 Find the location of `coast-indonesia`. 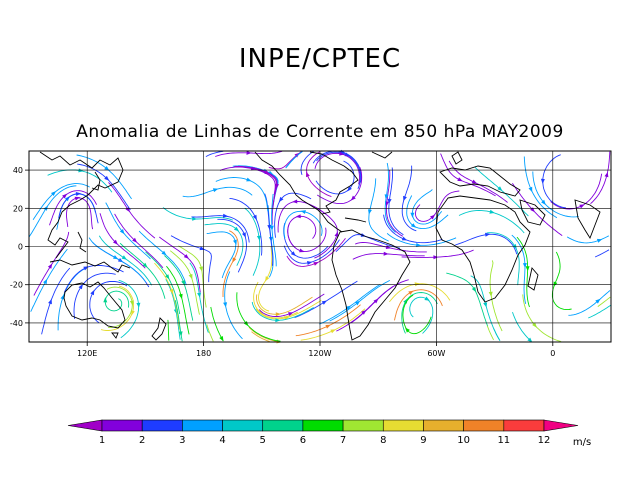

coast-indonesia is located at coordinates (90, 266).